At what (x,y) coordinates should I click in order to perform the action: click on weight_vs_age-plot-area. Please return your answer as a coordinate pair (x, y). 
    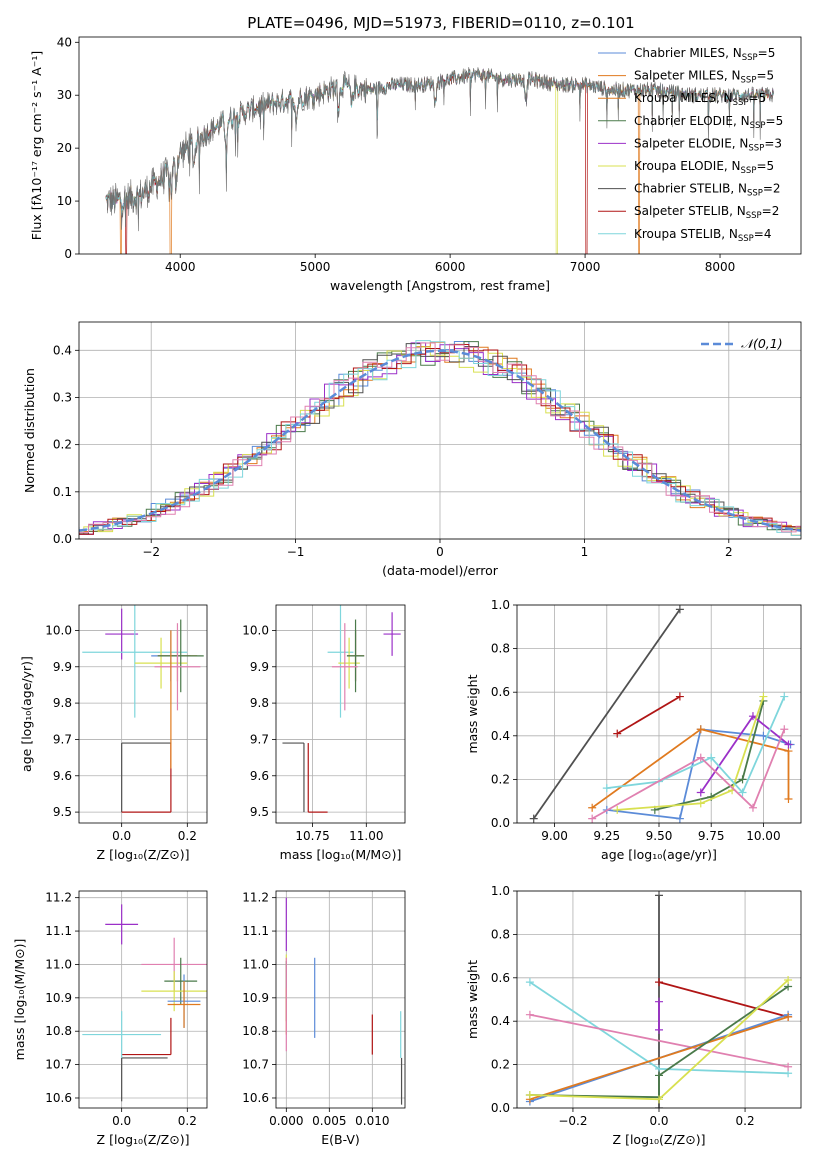
    Looking at the image, I should click on (662, 714).